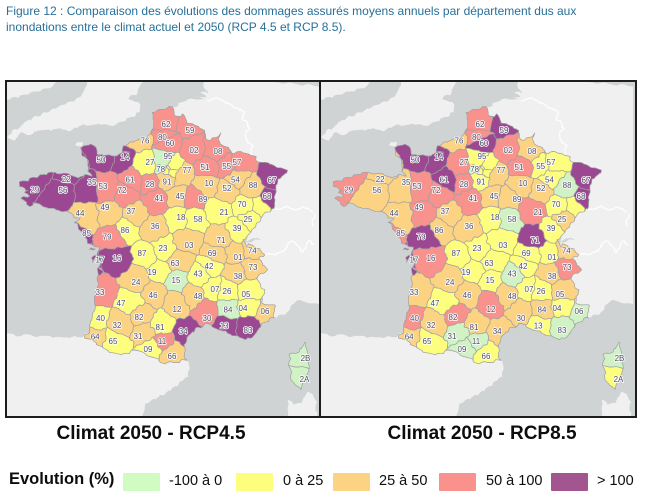  I want to click on svg-text: 82, so click(453, 317).